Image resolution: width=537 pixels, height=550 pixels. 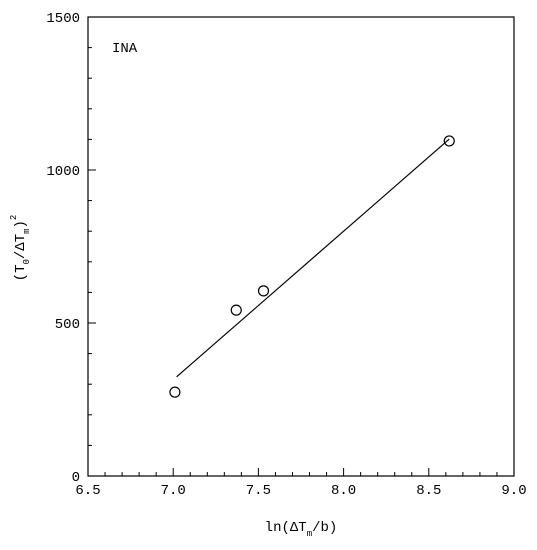 I want to click on x-axis-label: ln(ΔTm/b), so click(x=301, y=529).